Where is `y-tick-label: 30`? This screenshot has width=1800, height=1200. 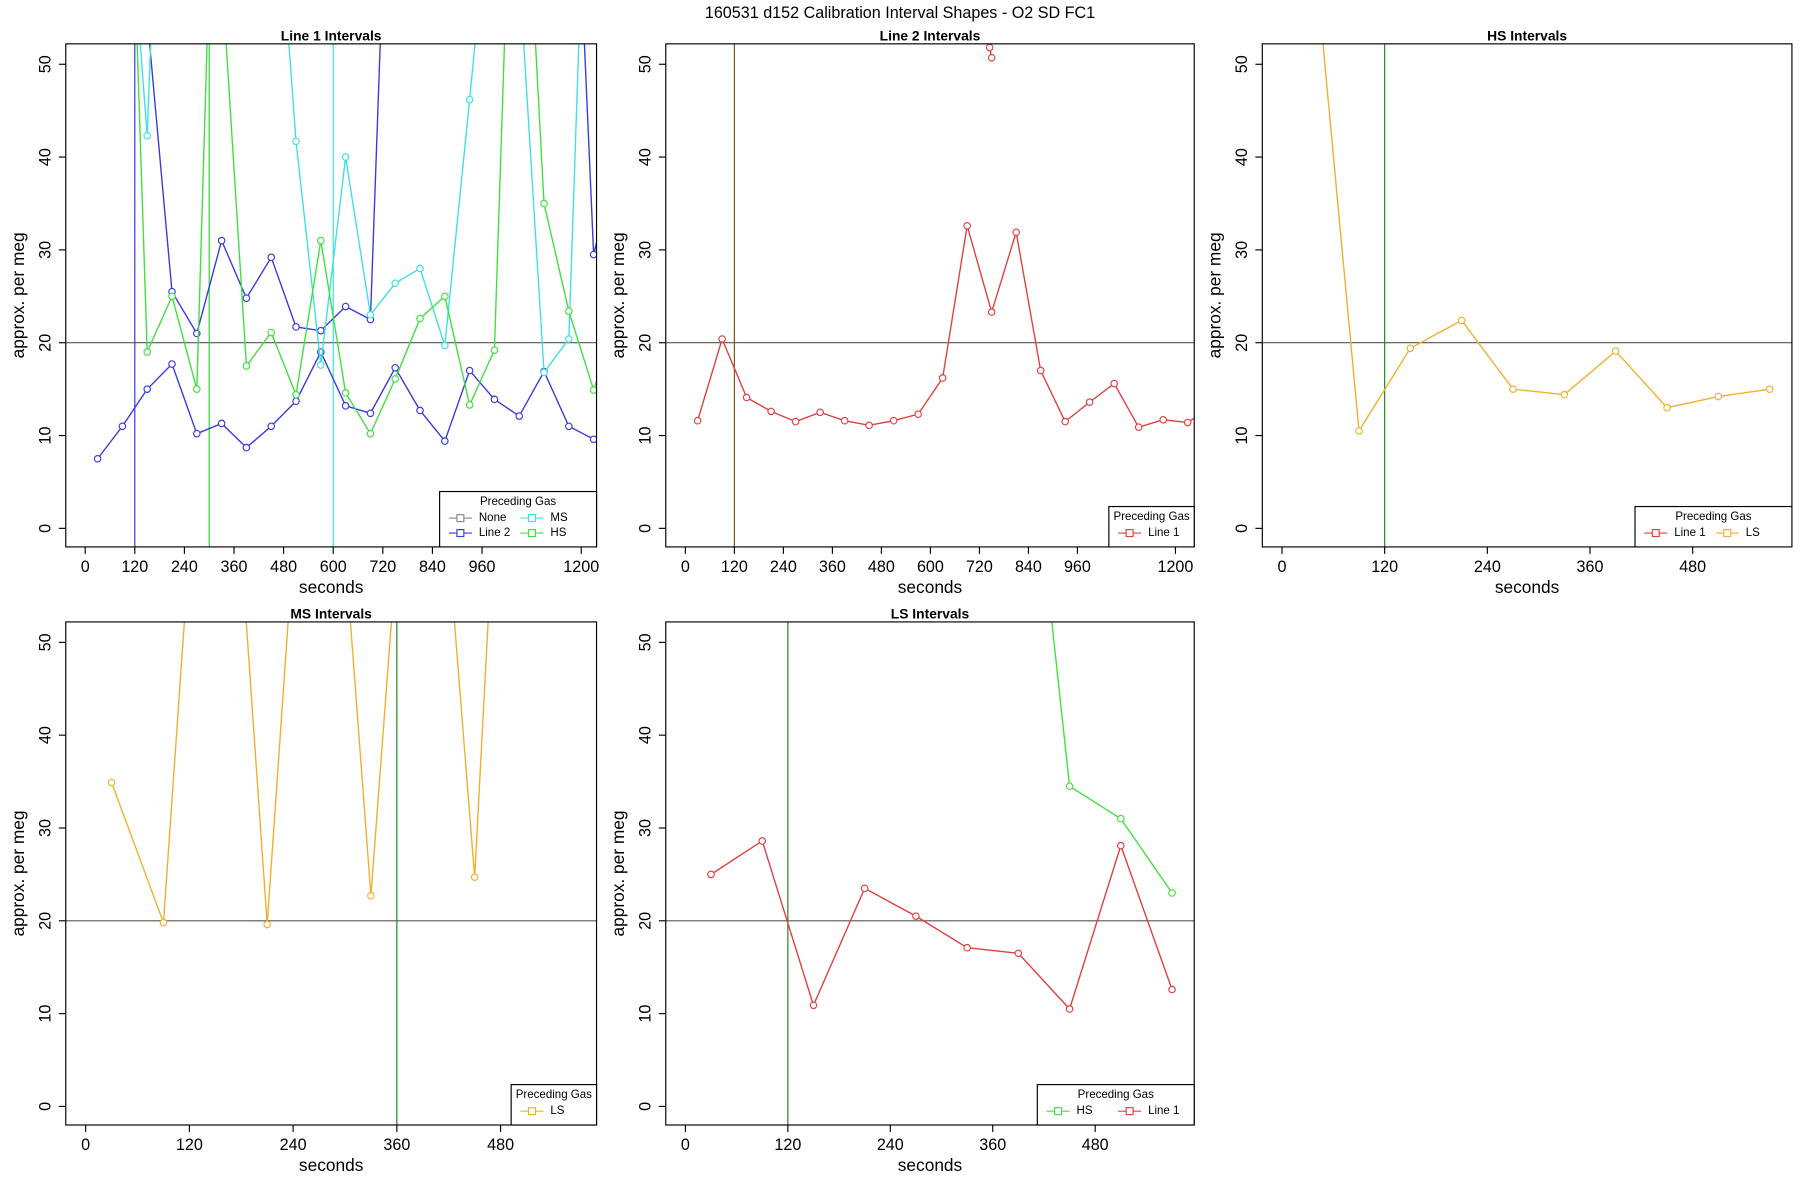
y-tick-label: 30 is located at coordinates (45, 250).